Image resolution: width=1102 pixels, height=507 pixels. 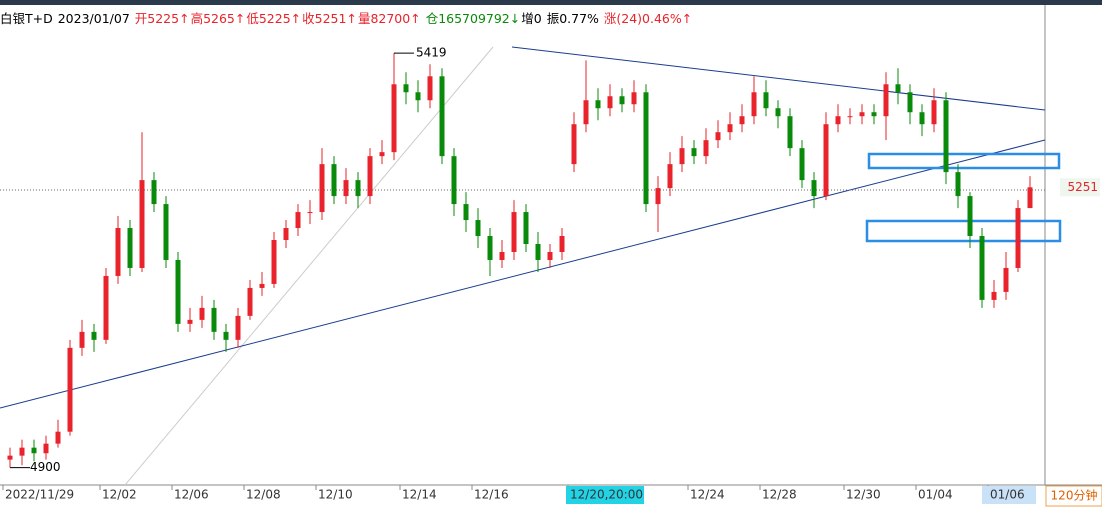 What do you see at coordinates (45, 467) in the screenshot?
I see `low-annotation: 4900` at bounding box center [45, 467].